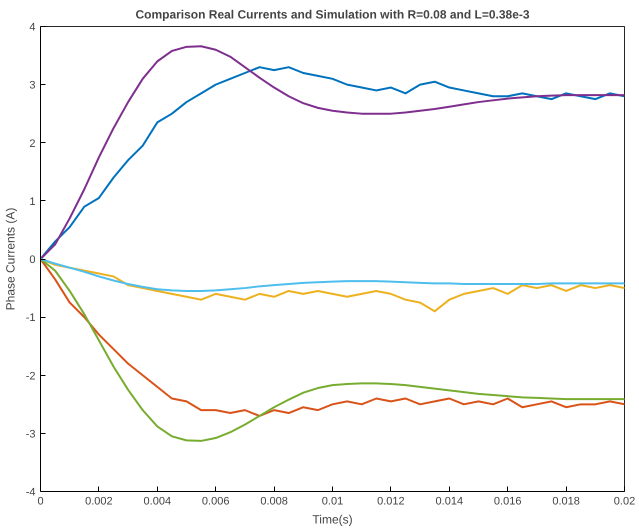  Describe the element at coordinates (31, 376) in the screenshot. I see `y-tick-label: -2` at that location.